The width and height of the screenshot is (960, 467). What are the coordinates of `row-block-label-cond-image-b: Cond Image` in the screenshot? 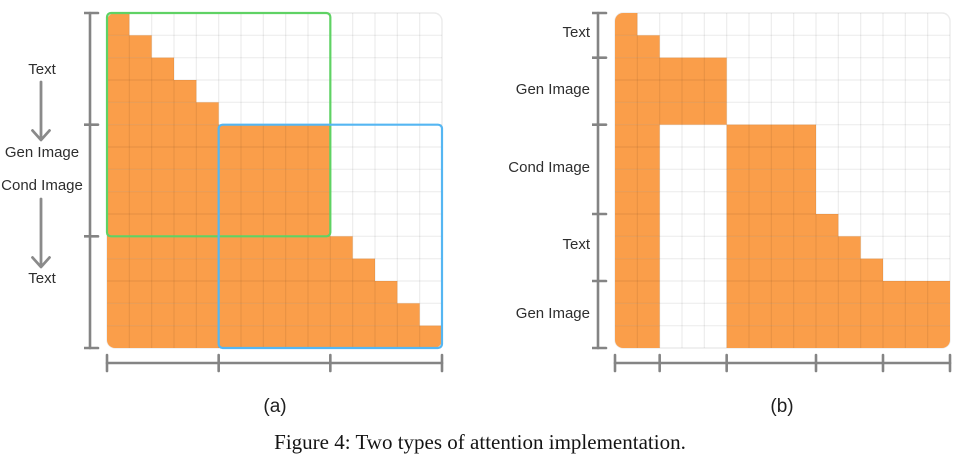 It's located at (549, 167).